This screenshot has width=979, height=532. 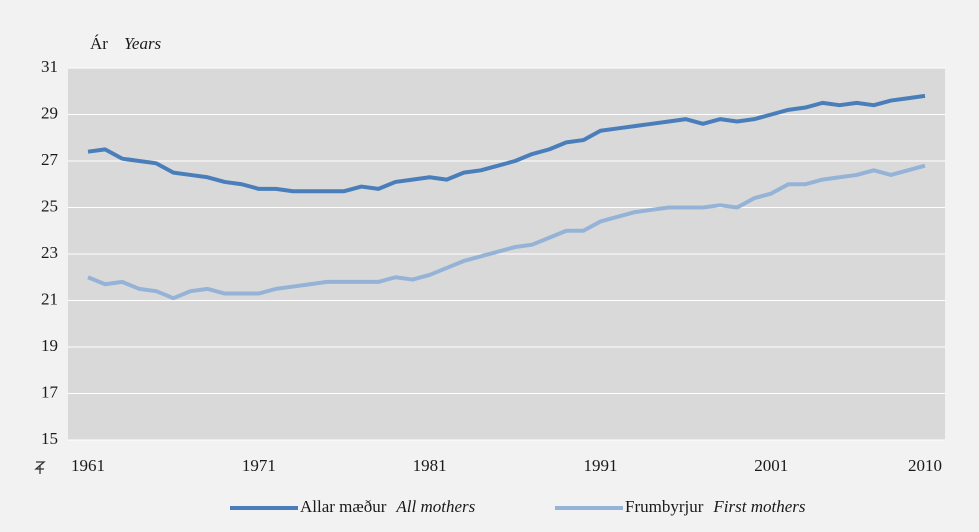 I want to click on y-tick-label: 25, so click(x=49, y=205).